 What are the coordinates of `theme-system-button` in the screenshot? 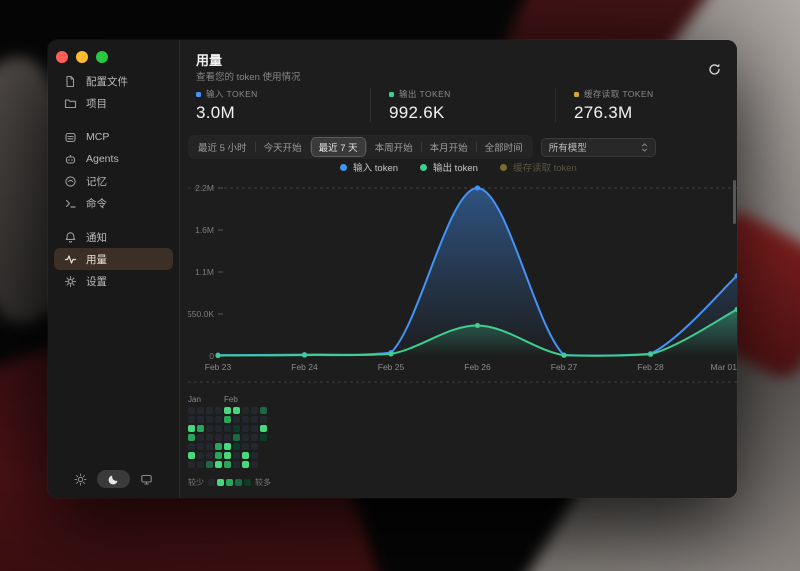 It's located at (146, 479).